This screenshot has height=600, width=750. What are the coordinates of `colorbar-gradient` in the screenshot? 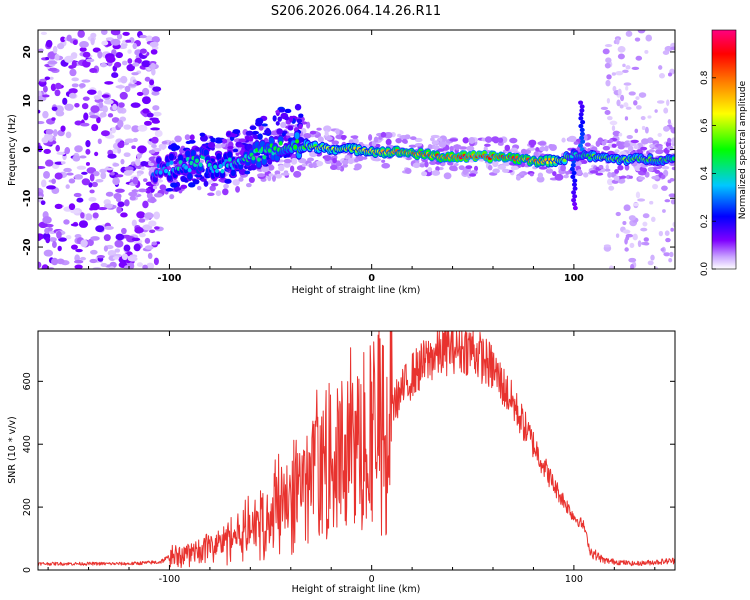 It's located at (724, 149).